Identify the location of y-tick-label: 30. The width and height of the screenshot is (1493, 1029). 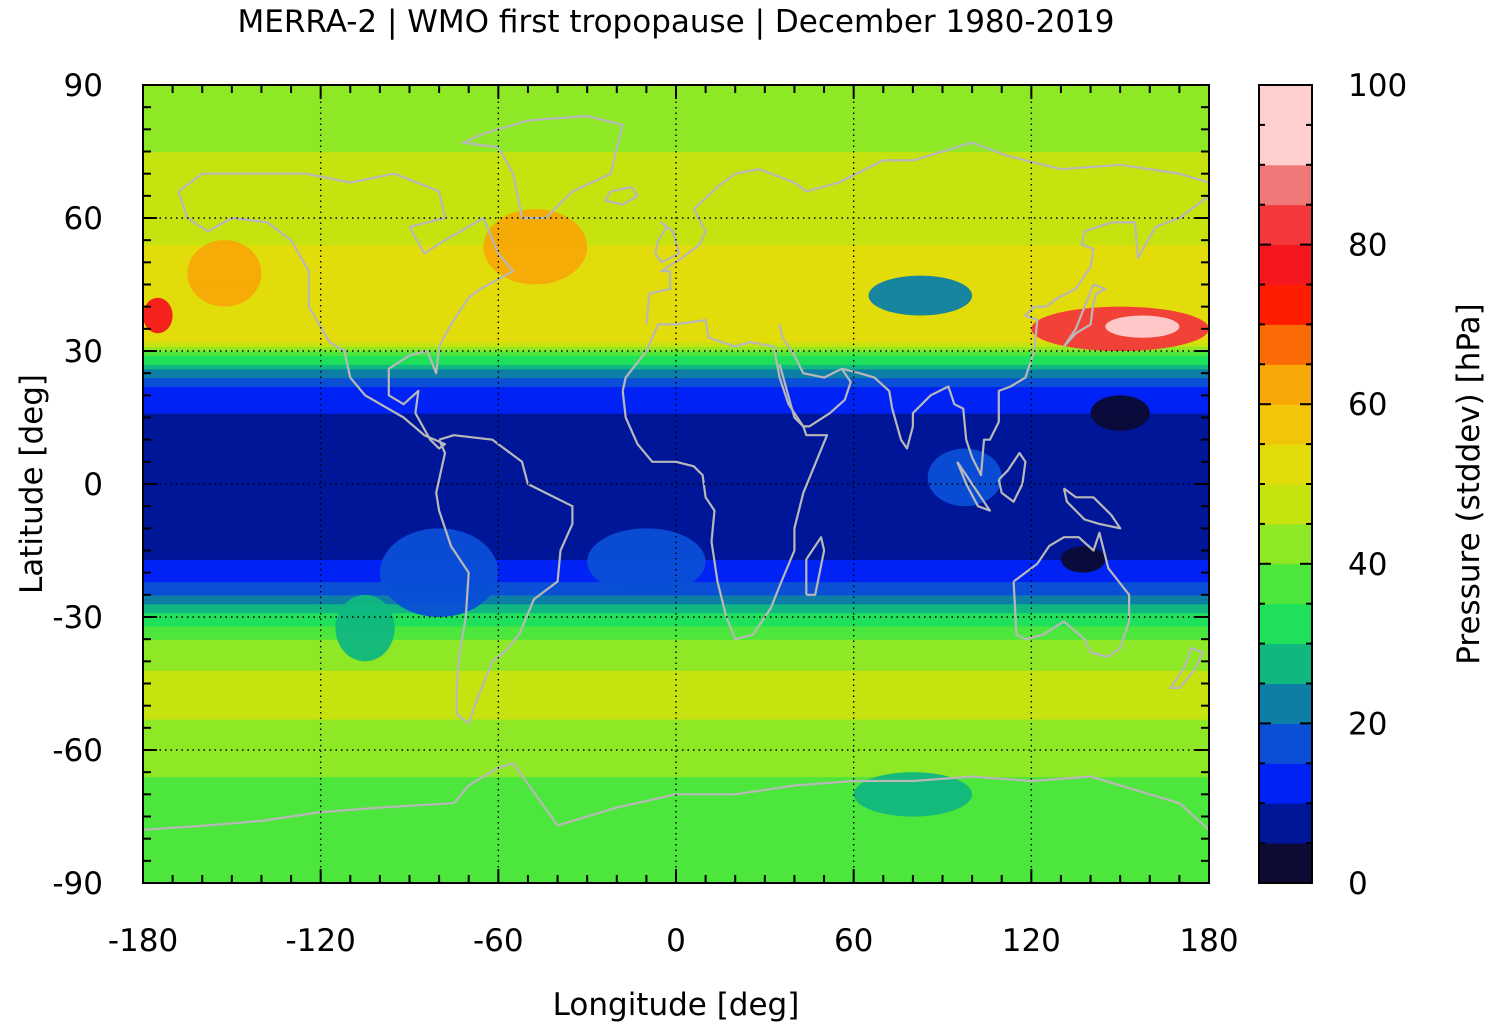
(83, 352).